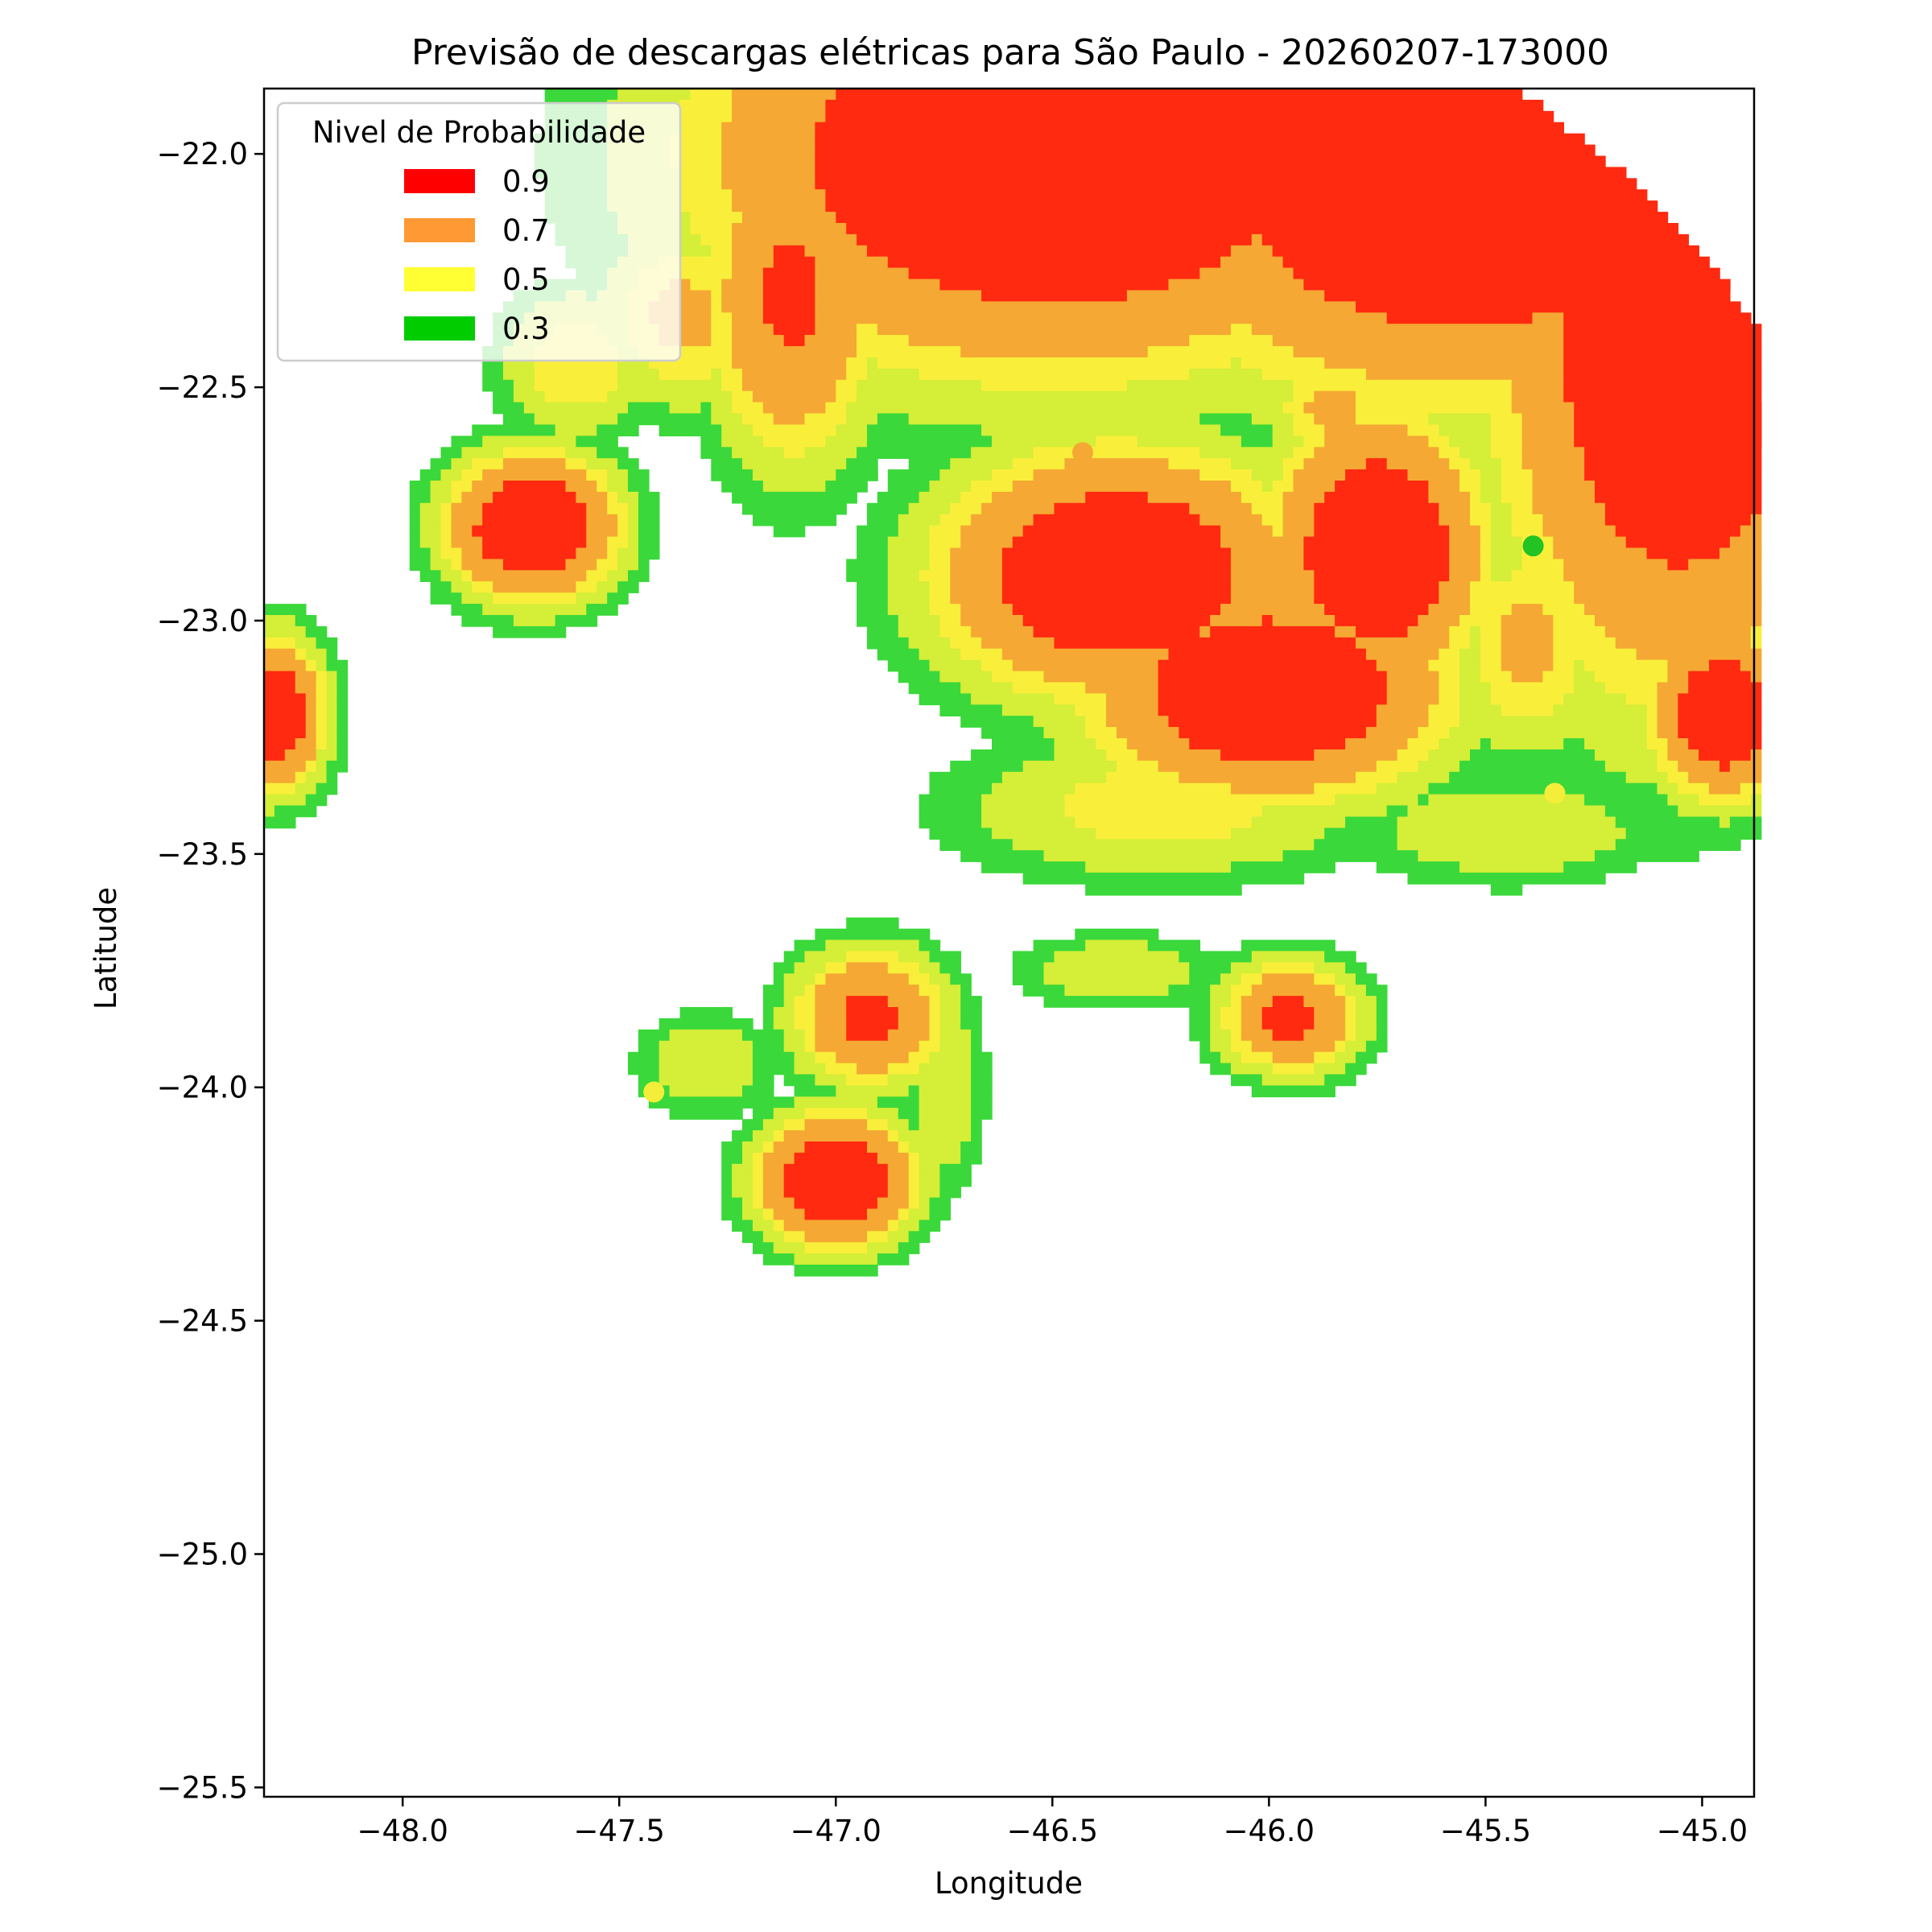 This screenshot has width=1932, height=1932. I want to click on legend: Nivel de Probabilidade 0.9 0.7 0.5 0.3, so click(479, 231).